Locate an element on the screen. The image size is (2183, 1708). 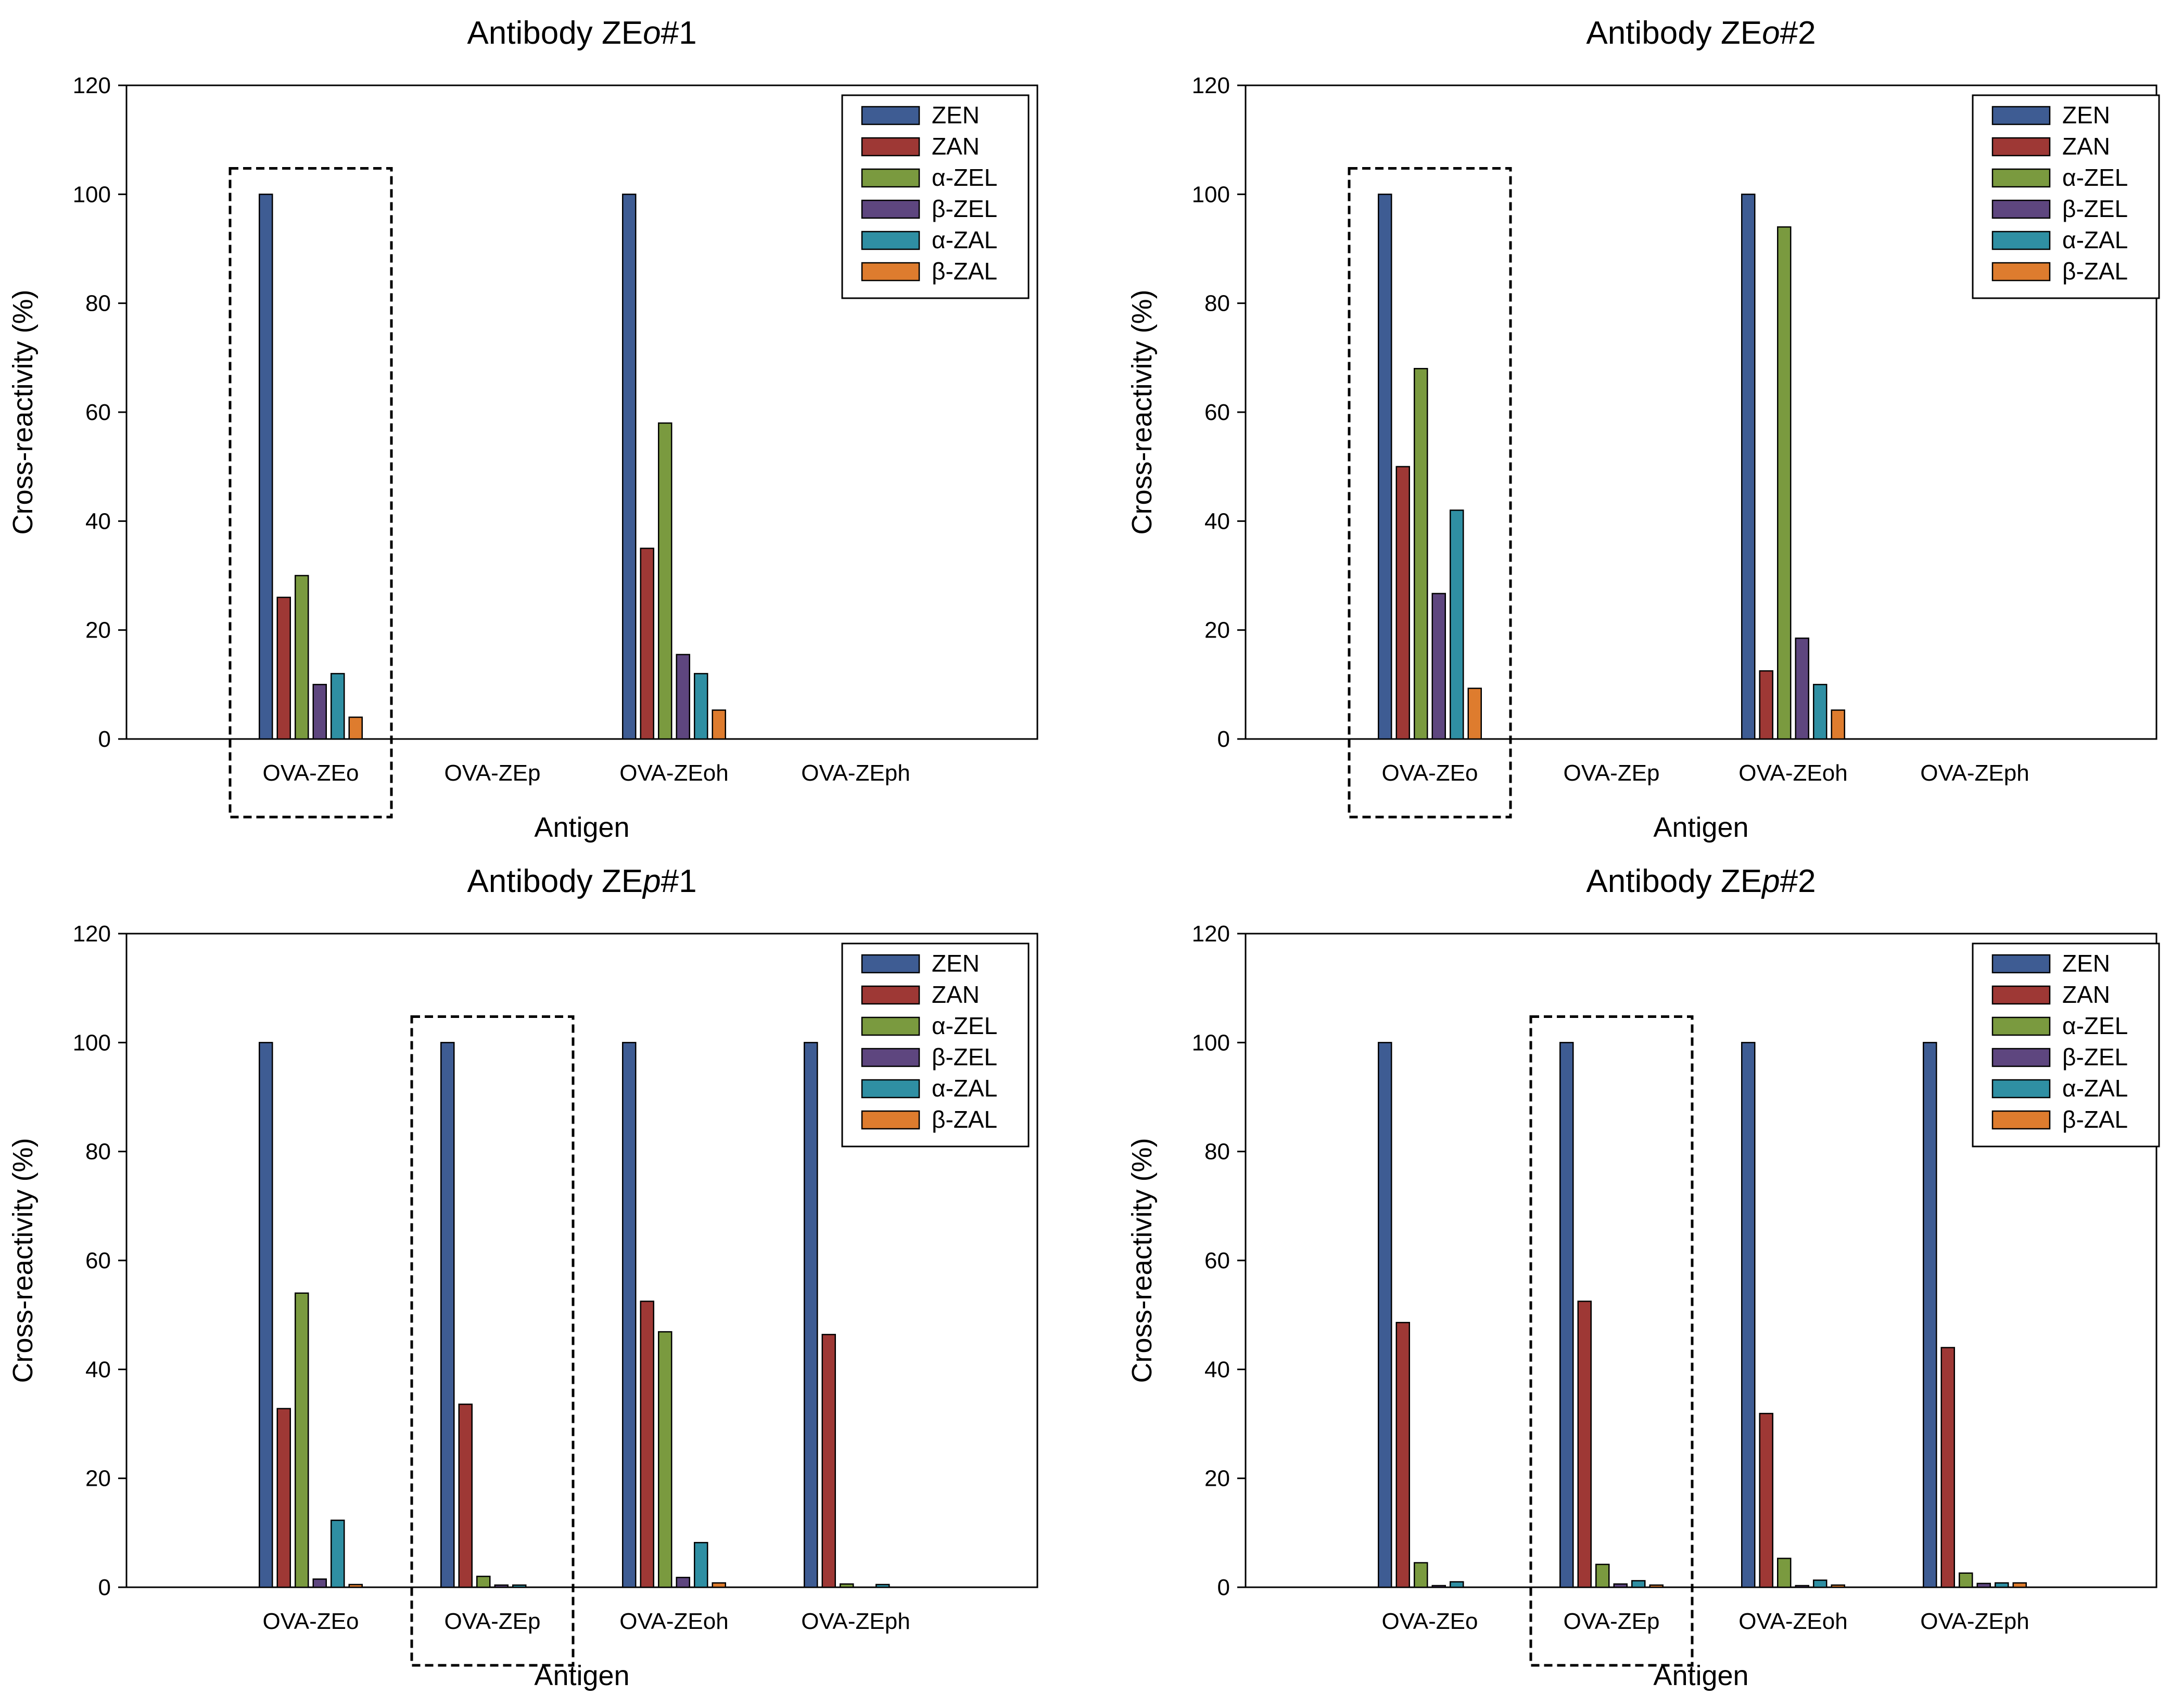
y-tick-label: 120 is located at coordinates (1211, 934).